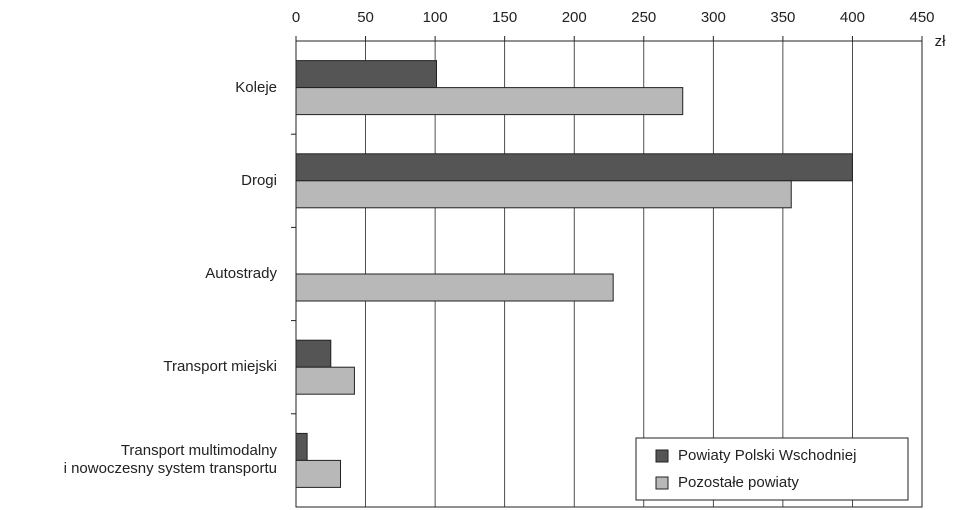  I want to click on legend-box, so click(772, 469).